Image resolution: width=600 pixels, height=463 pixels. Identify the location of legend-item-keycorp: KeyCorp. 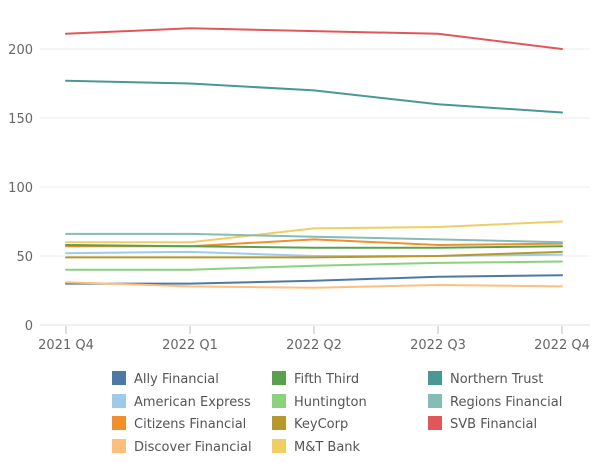
(310, 424).